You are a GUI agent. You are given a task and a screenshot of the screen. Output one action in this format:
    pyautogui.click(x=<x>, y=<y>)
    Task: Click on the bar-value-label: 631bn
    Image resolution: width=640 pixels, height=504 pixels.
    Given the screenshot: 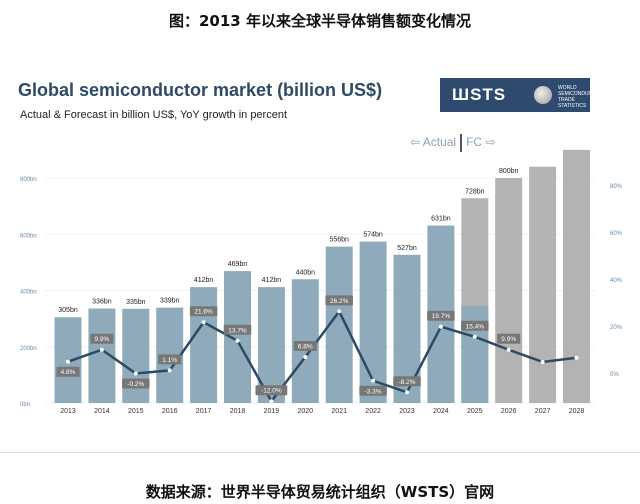 What is the action you would take?
    pyautogui.click(x=441, y=219)
    